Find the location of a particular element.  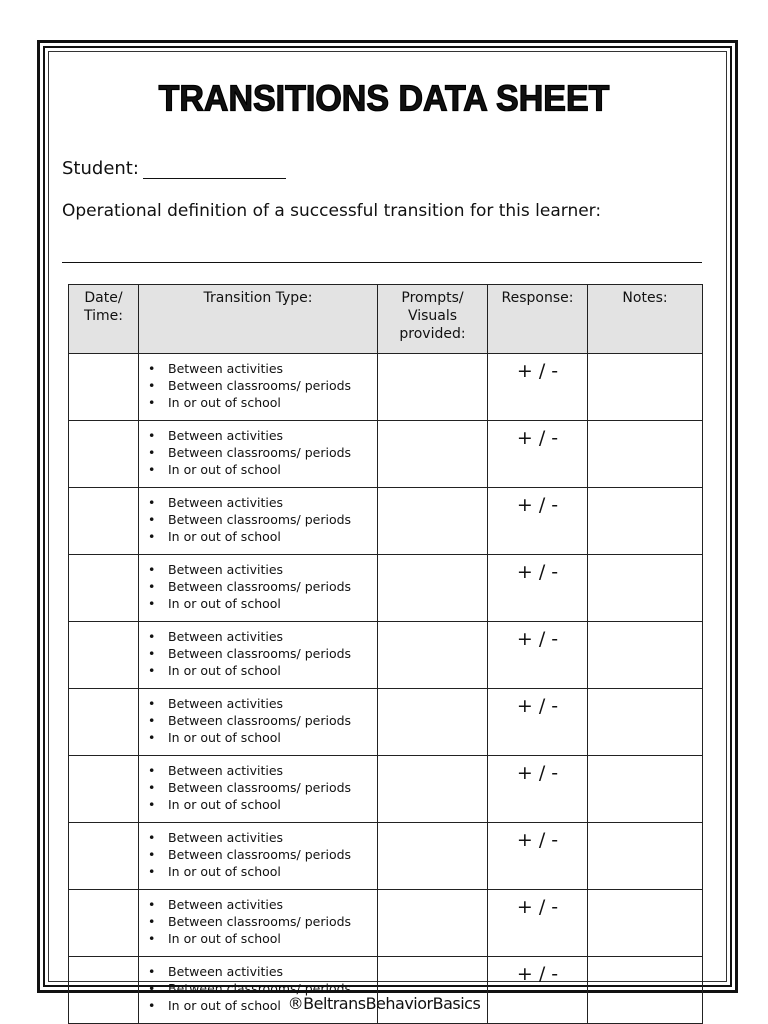

operational-definition-line is located at coordinates (382, 262).